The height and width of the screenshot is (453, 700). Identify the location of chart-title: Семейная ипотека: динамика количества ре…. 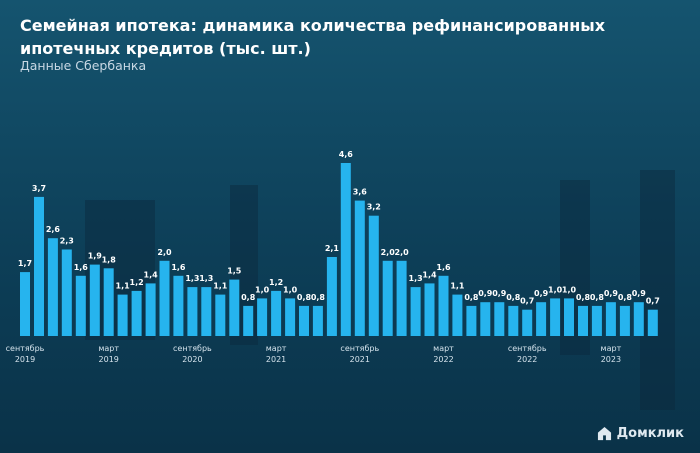
(313, 37).